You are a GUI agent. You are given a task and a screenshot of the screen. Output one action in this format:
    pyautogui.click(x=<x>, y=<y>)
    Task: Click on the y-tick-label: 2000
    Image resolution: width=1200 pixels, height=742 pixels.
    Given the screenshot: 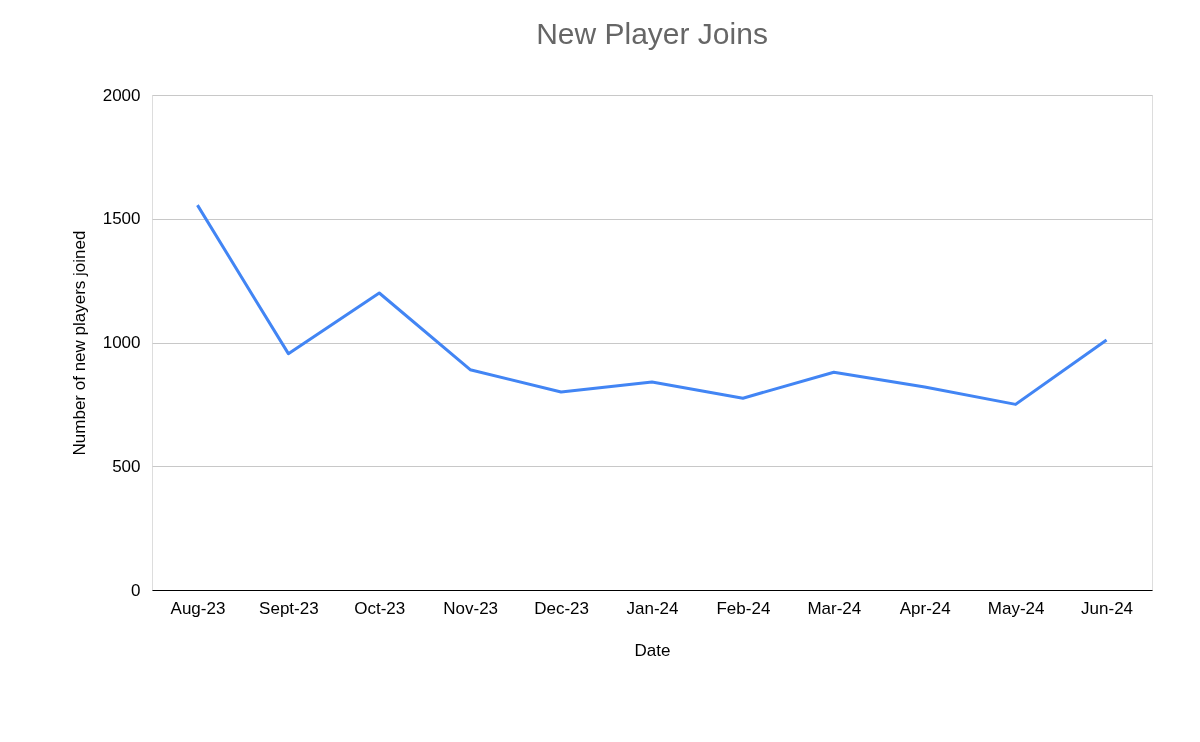 What is the action you would take?
    pyautogui.click(x=121, y=95)
    